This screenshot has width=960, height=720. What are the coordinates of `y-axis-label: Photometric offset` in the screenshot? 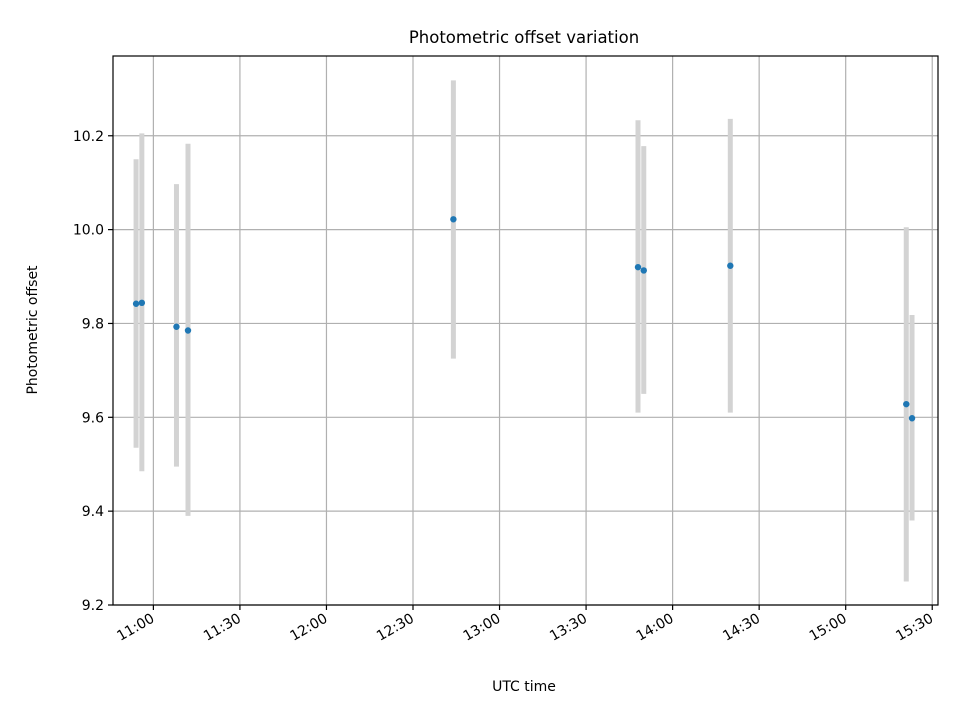 It's located at (33, 330).